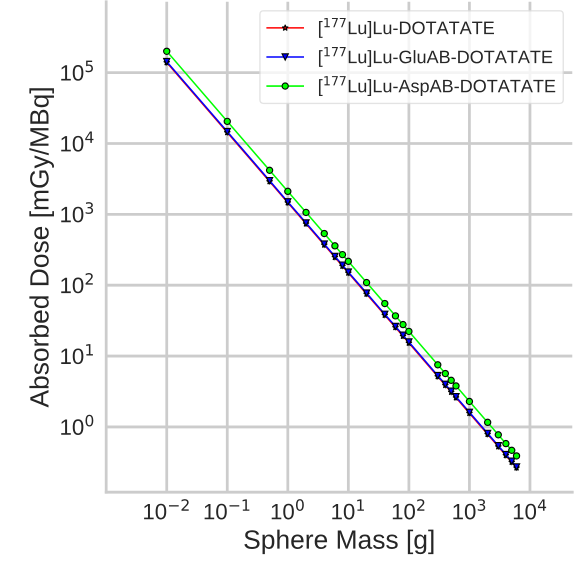 The image size is (574, 577). Describe the element at coordinates (227, 509) in the screenshot. I see `x-tick-label: 10$^{−1}$` at that location.